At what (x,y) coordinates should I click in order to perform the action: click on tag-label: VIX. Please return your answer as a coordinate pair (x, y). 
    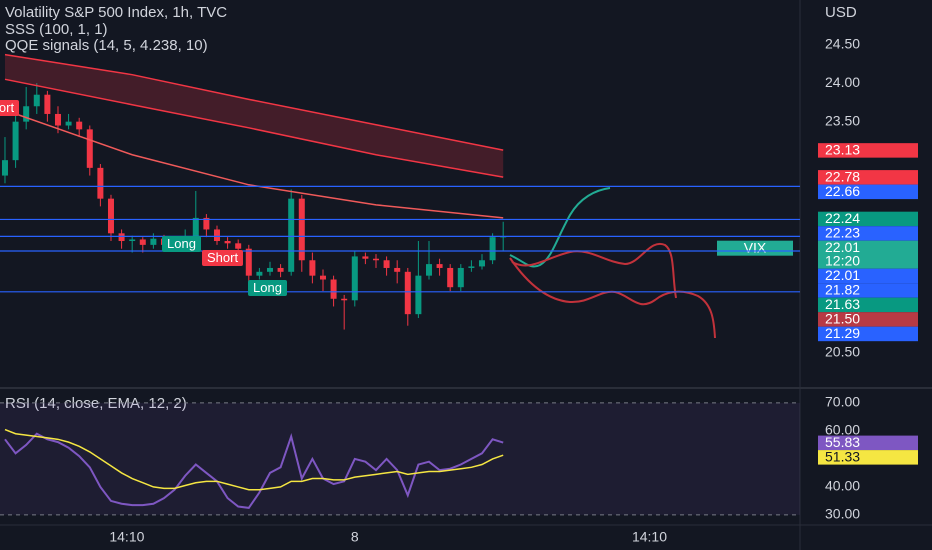
    Looking at the image, I should click on (755, 247).